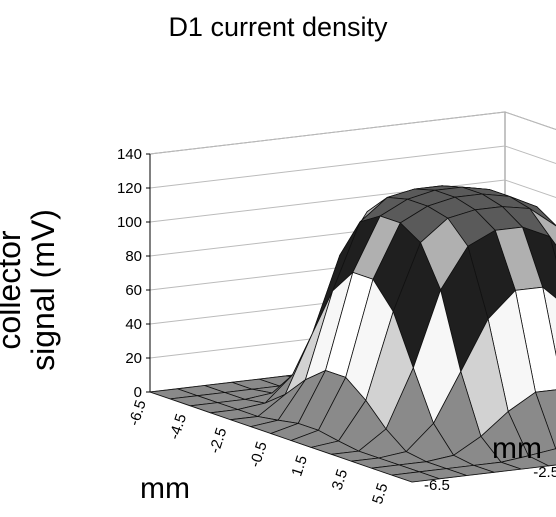 The image size is (556, 517). I want to click on z-tick-label: 40, so click(133, 324).